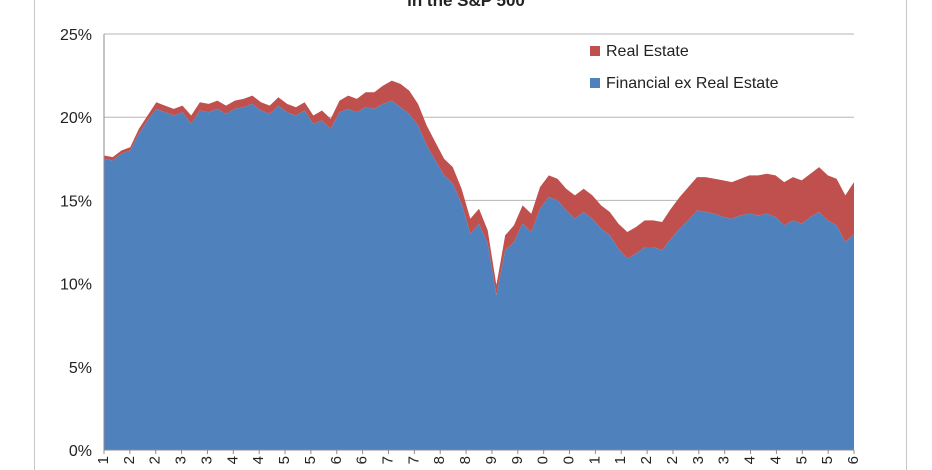 The width and height of the screenshot is (932, 470). What do you see at coordinates (692, 83) in the screenshot?
I see `legend-label: Financial ex Real Estate` at bounding box center [692, 83].